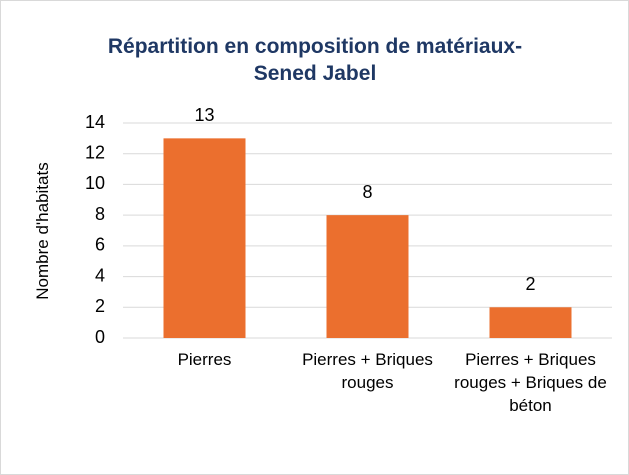 The image size is (629, 475). Describe the element at coordinates (95, 152) in the screenshot. I see `y-tick-label: 12` at that location.